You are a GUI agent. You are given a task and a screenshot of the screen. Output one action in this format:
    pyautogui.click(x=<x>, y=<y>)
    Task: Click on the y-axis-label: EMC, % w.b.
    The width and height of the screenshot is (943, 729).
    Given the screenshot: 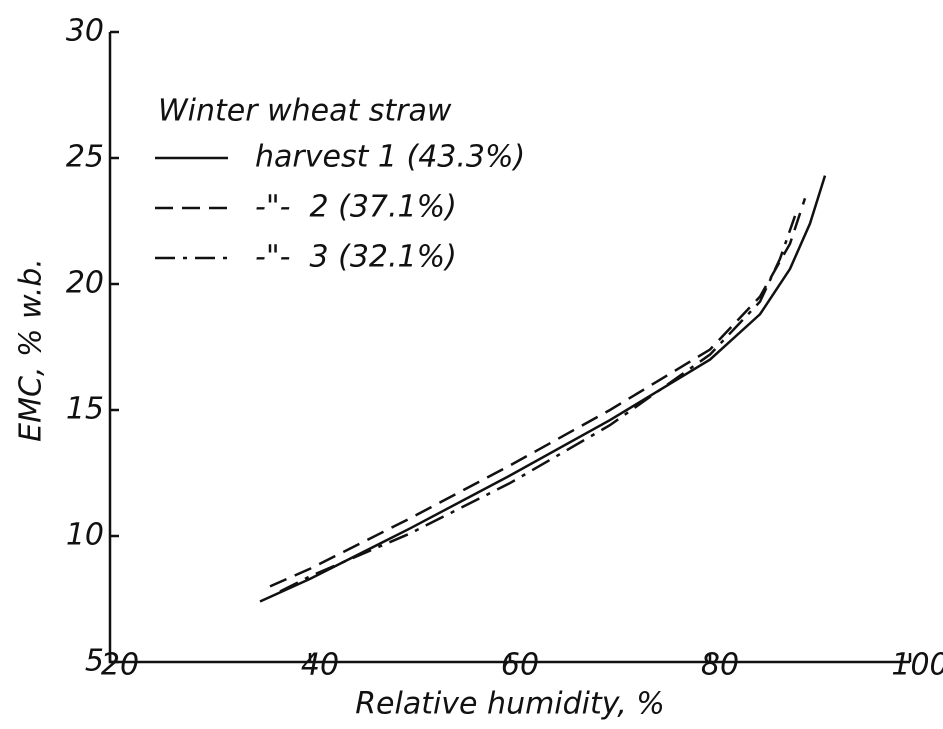 What is the action you would take?
    pyautogui.click(x=31, y=350)
    